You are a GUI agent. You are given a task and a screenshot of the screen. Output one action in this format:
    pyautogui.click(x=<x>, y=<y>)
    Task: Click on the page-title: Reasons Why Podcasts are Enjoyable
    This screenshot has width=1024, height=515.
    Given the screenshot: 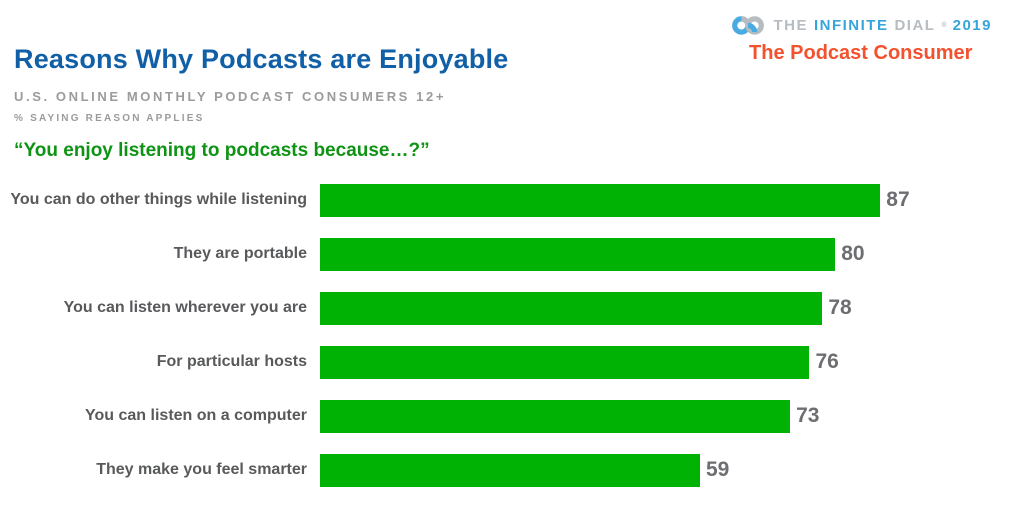 What is the action you would take?
    pyautogui.click(x=261, y=59)
    